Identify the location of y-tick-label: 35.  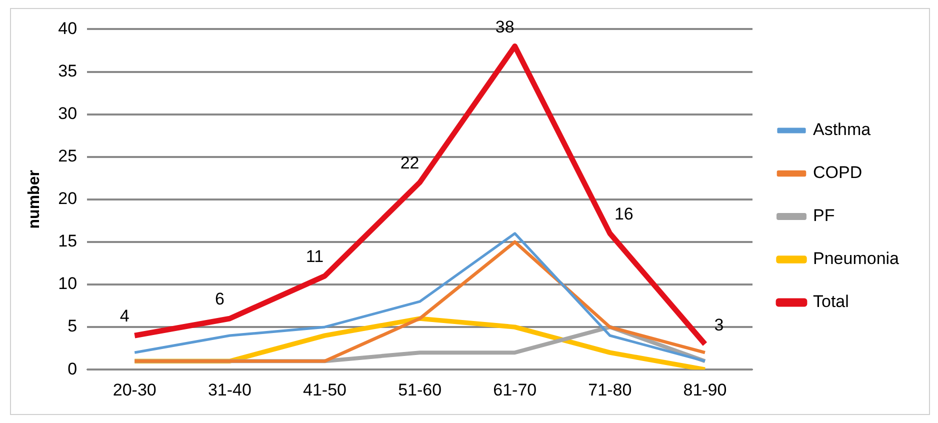
(68, 70).